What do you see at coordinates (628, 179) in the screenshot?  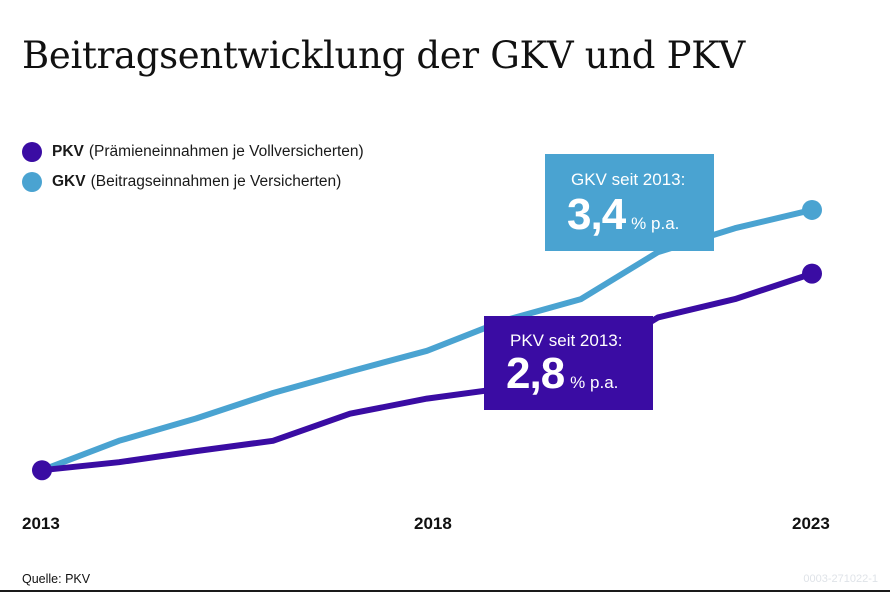 I see `callout-gkv-heading: GKV seit 2013:` at bounding box center [628, 179].